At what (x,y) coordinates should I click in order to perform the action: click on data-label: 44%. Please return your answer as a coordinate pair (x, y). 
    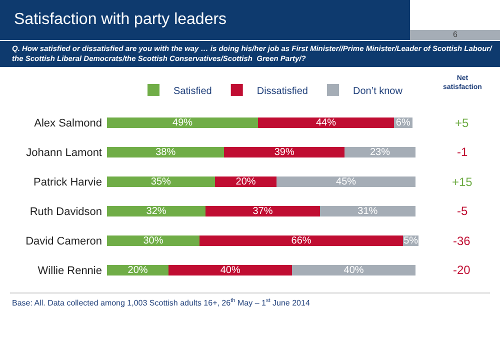
    Looking at the image, I should click on (326, 122).